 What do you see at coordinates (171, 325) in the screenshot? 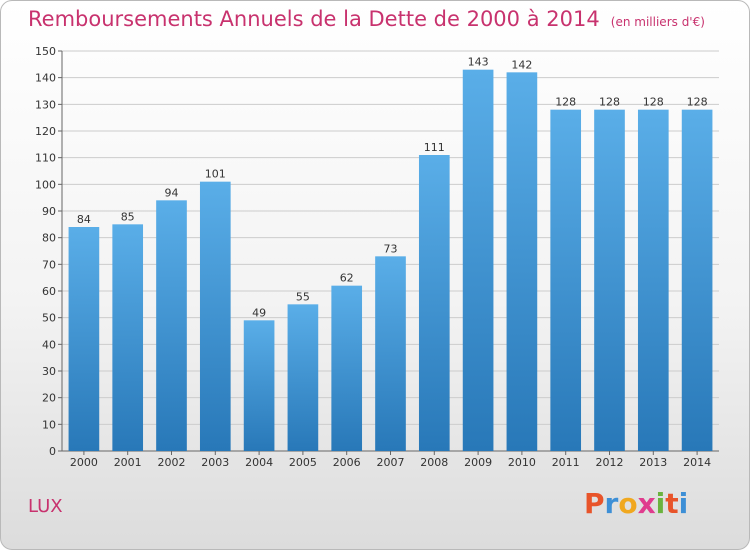
I see `bar-2002` at bounding box center [171, 325].